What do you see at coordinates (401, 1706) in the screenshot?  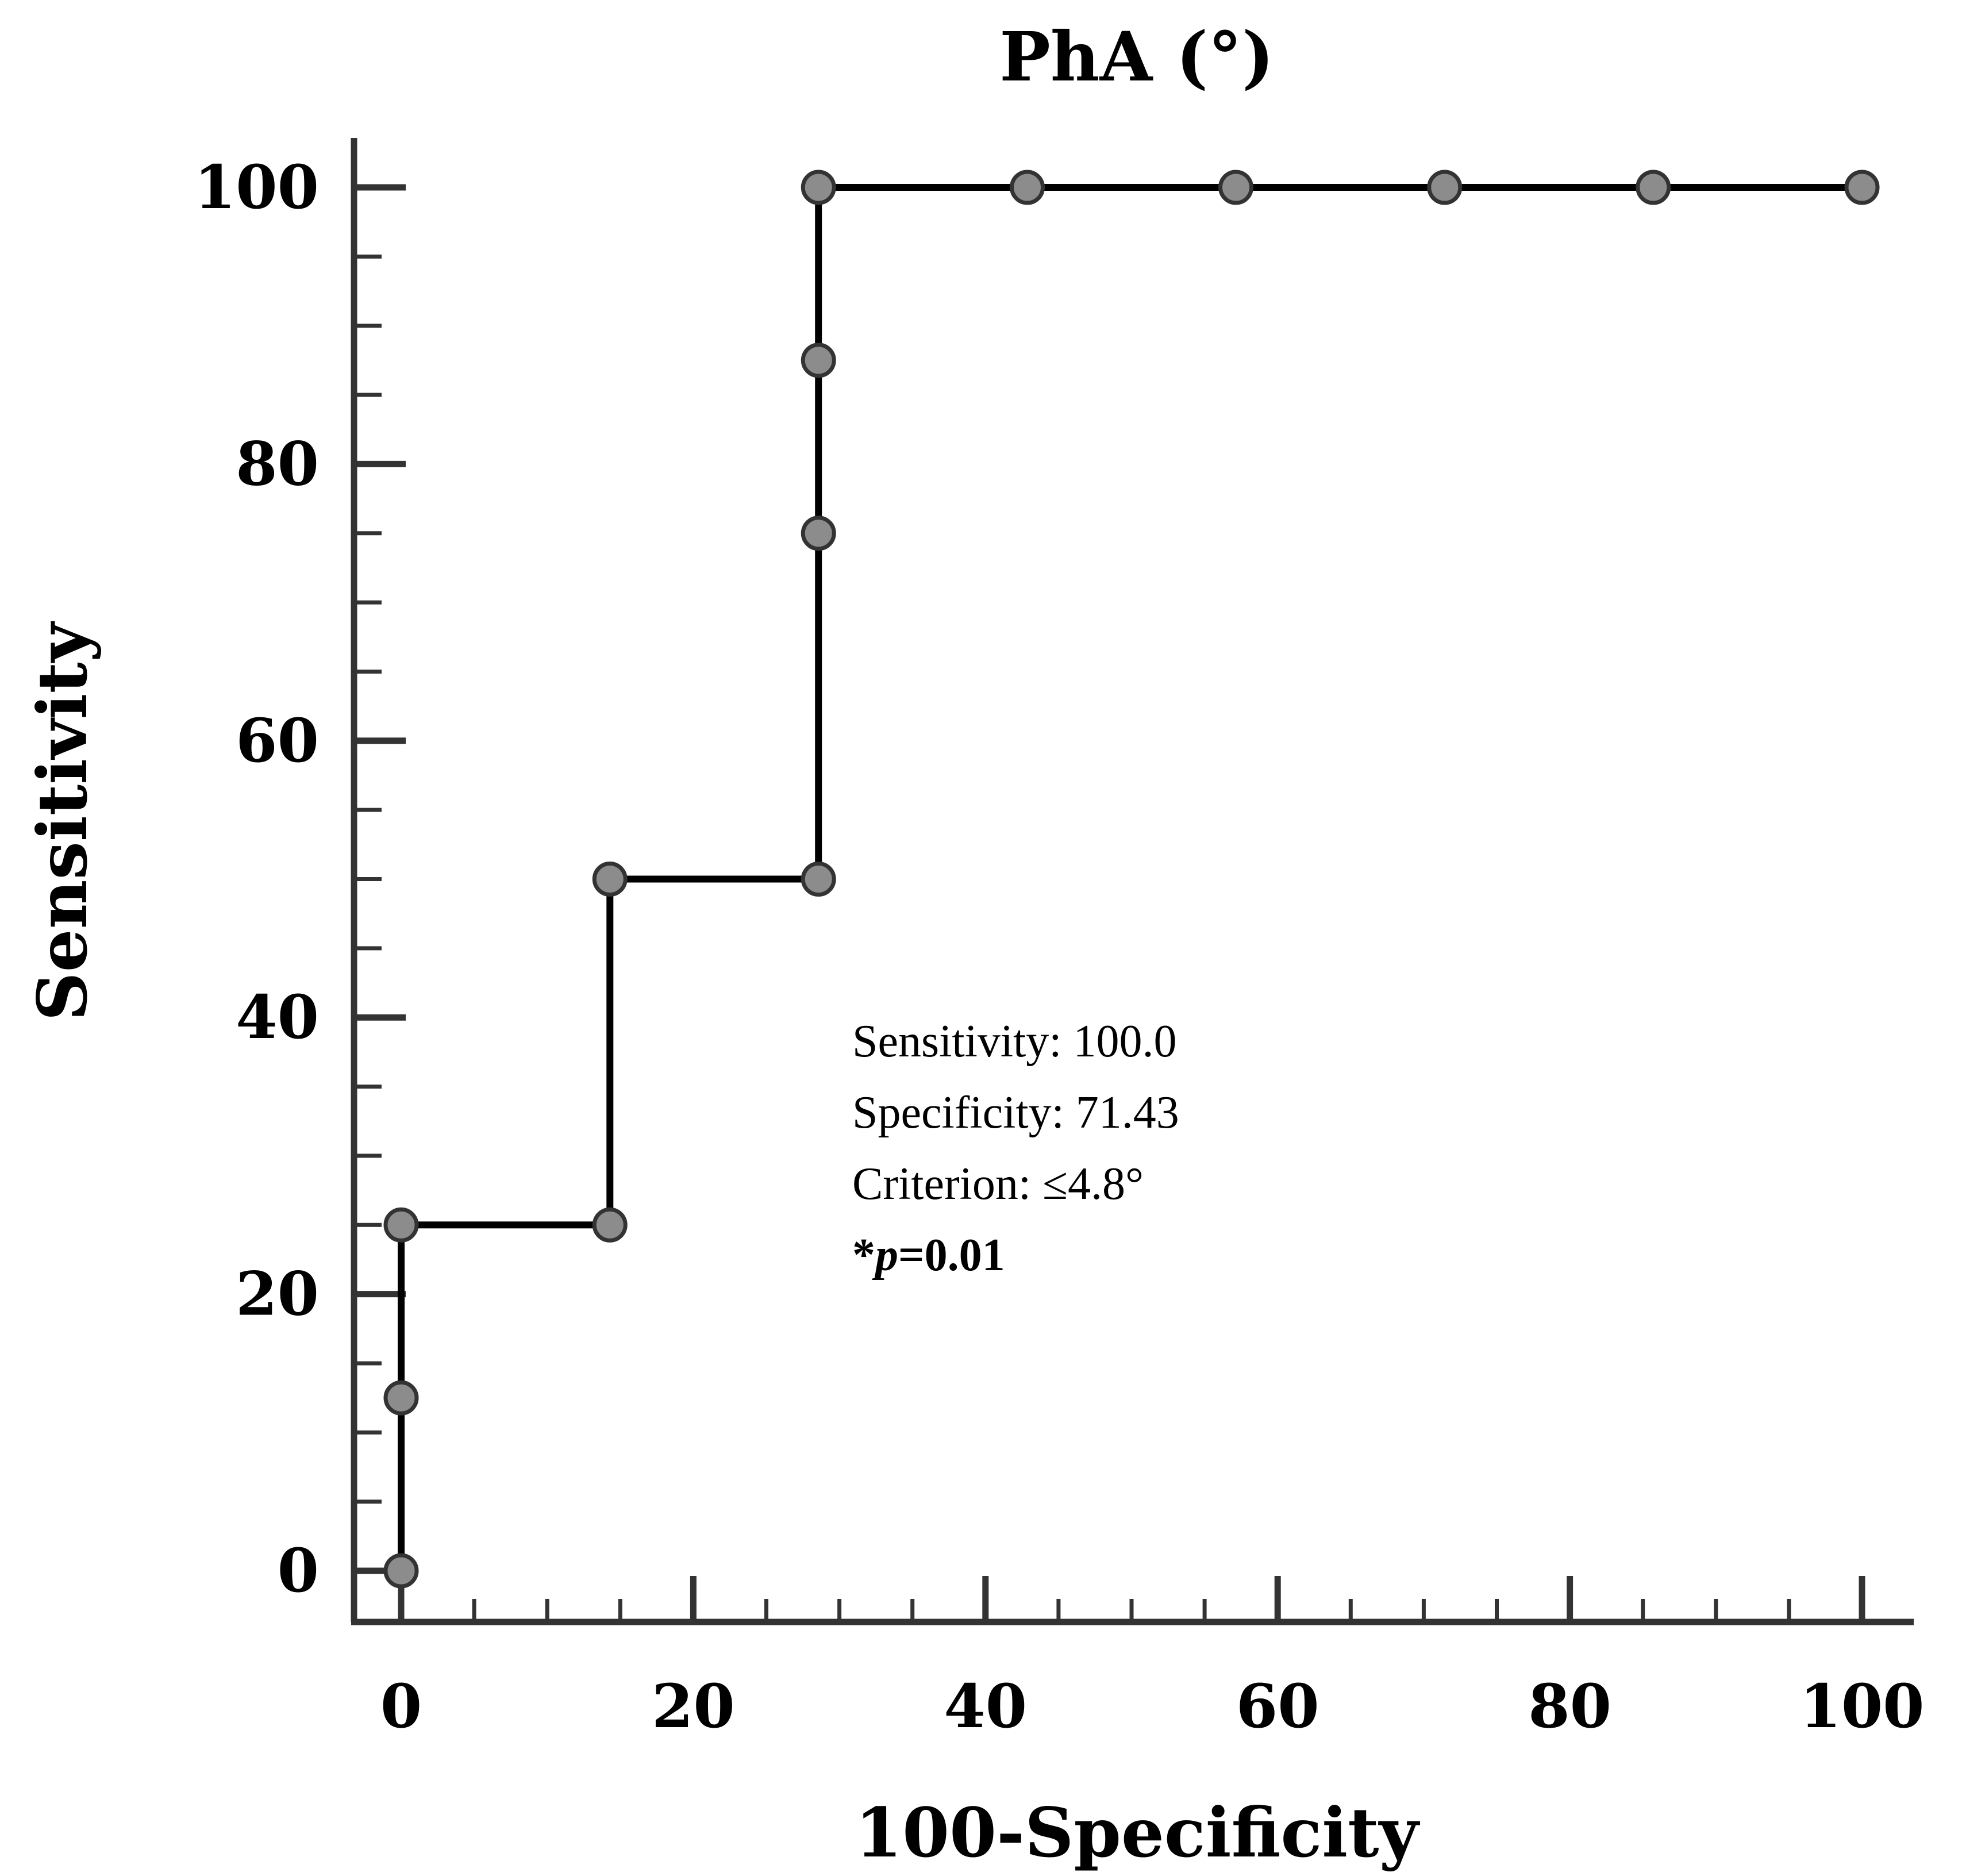 I see `x-tick-label: 0` at bounding box center [401, 1706].